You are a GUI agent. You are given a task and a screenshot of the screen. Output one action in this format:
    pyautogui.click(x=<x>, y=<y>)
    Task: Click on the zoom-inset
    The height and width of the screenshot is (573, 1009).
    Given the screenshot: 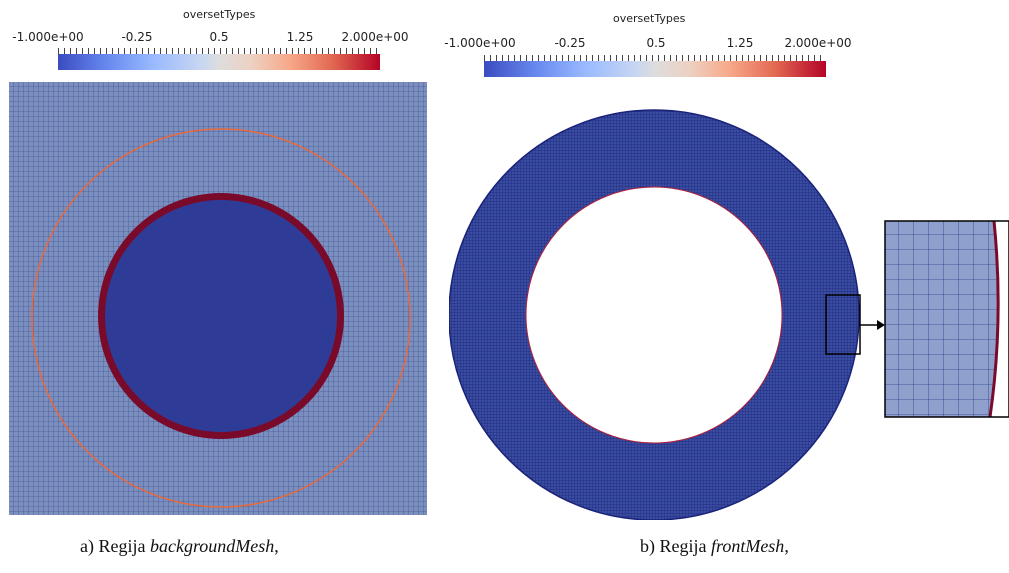 What is the action you would take?
    pyautogui.click(x=946, y=319)
    